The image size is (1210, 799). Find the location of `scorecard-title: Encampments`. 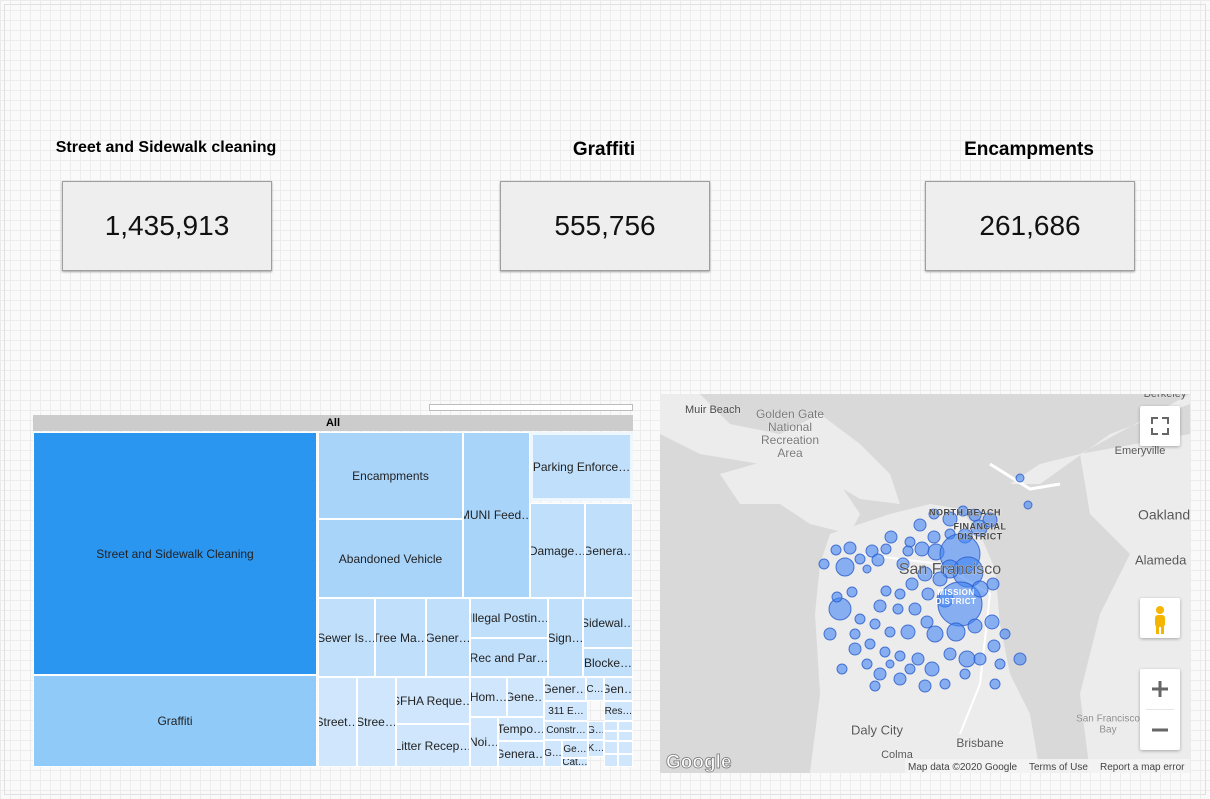

scorecard-title: Encampments is located at coordinates (1029, 149).